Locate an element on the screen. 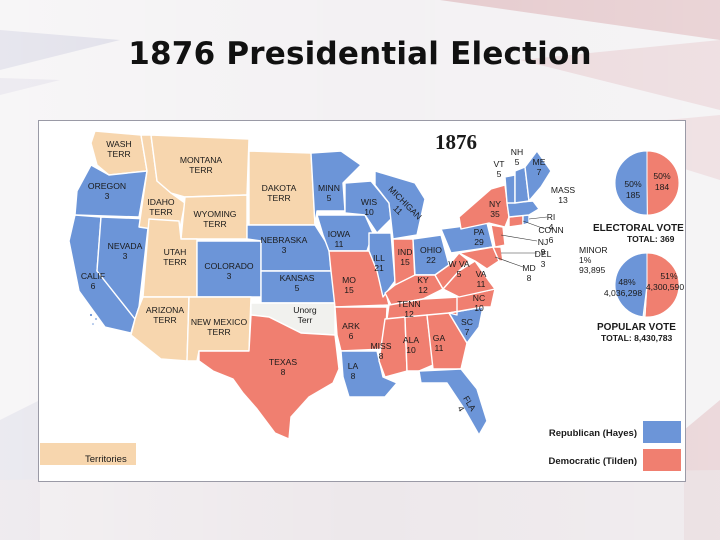 The width and height of the screenshot is (720, 540). map-year-label: 1876 is located at coordinates (456, 142).